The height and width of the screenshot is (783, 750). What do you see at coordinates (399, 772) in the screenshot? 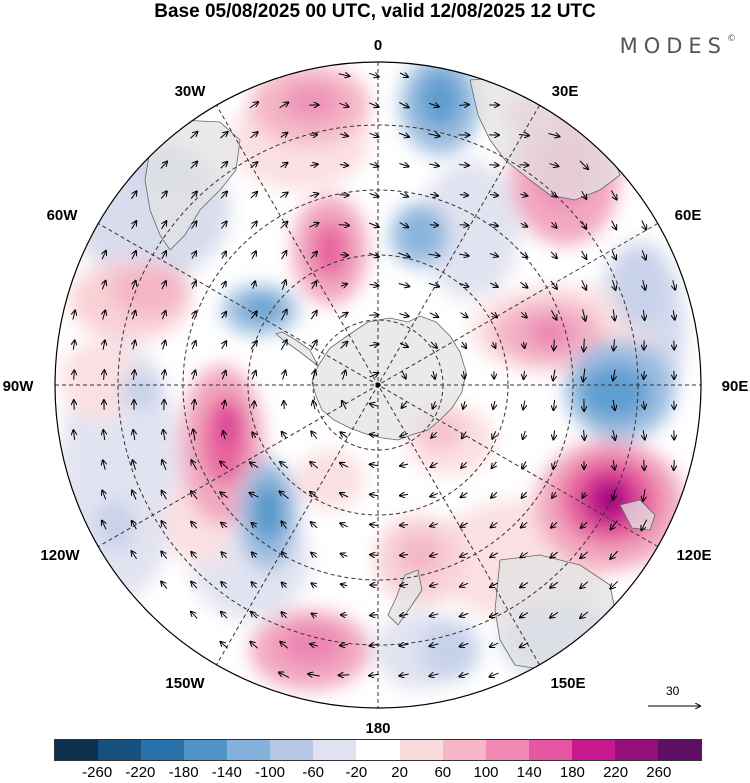
I see `colorbar-tick-label: 20` at bounding box center [399, 772].